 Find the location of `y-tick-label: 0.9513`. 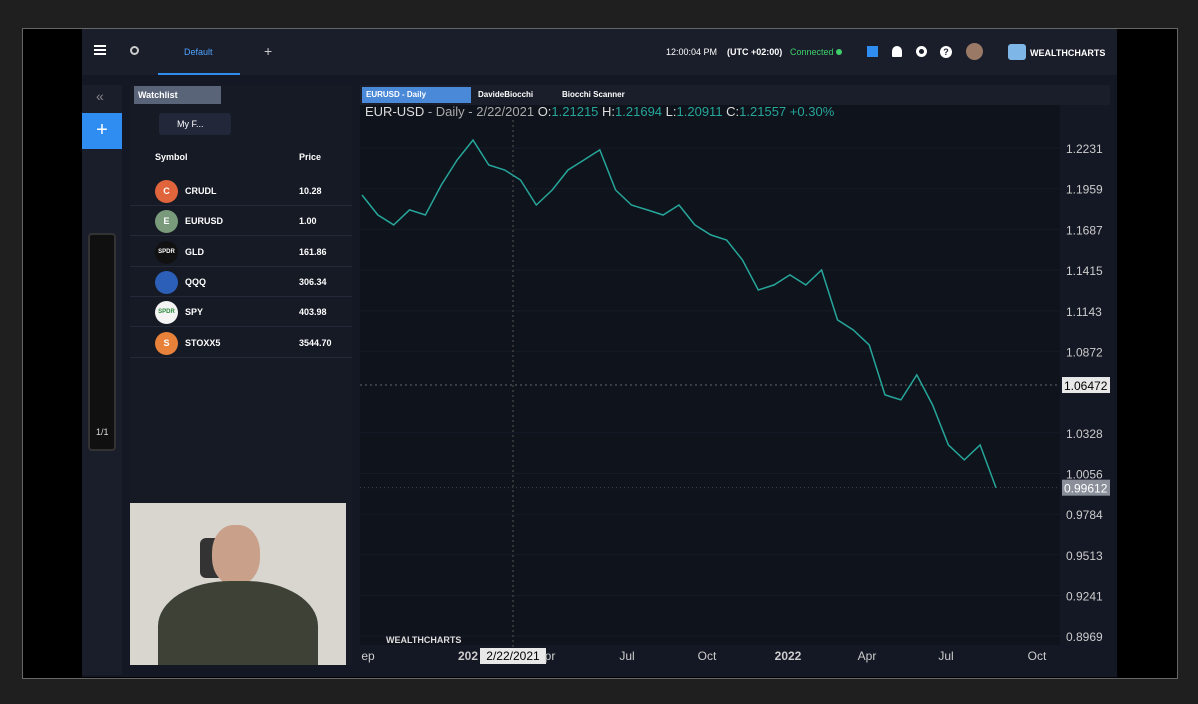

y-tick-label: 0.9513 is located at coordinates (1084, 556).